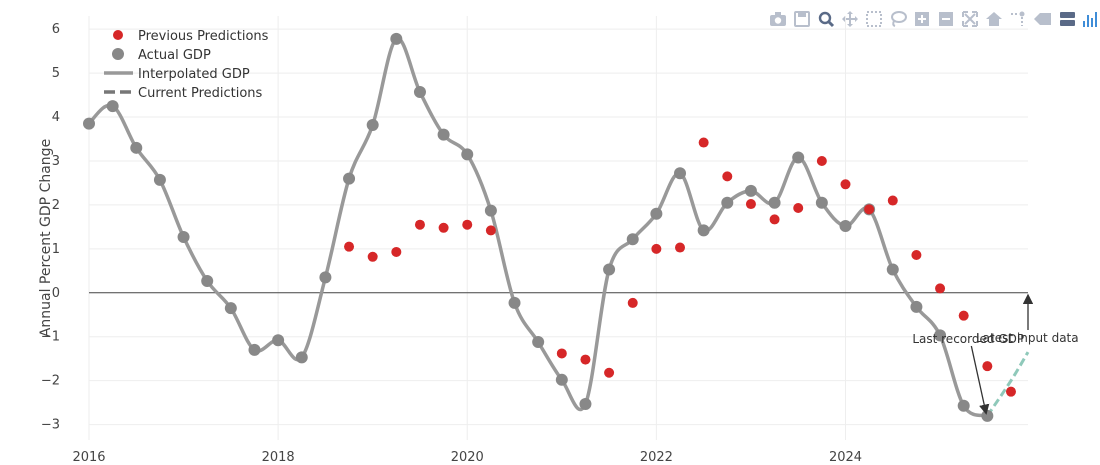  I want to click on plot-modebar, so click(934, 19).